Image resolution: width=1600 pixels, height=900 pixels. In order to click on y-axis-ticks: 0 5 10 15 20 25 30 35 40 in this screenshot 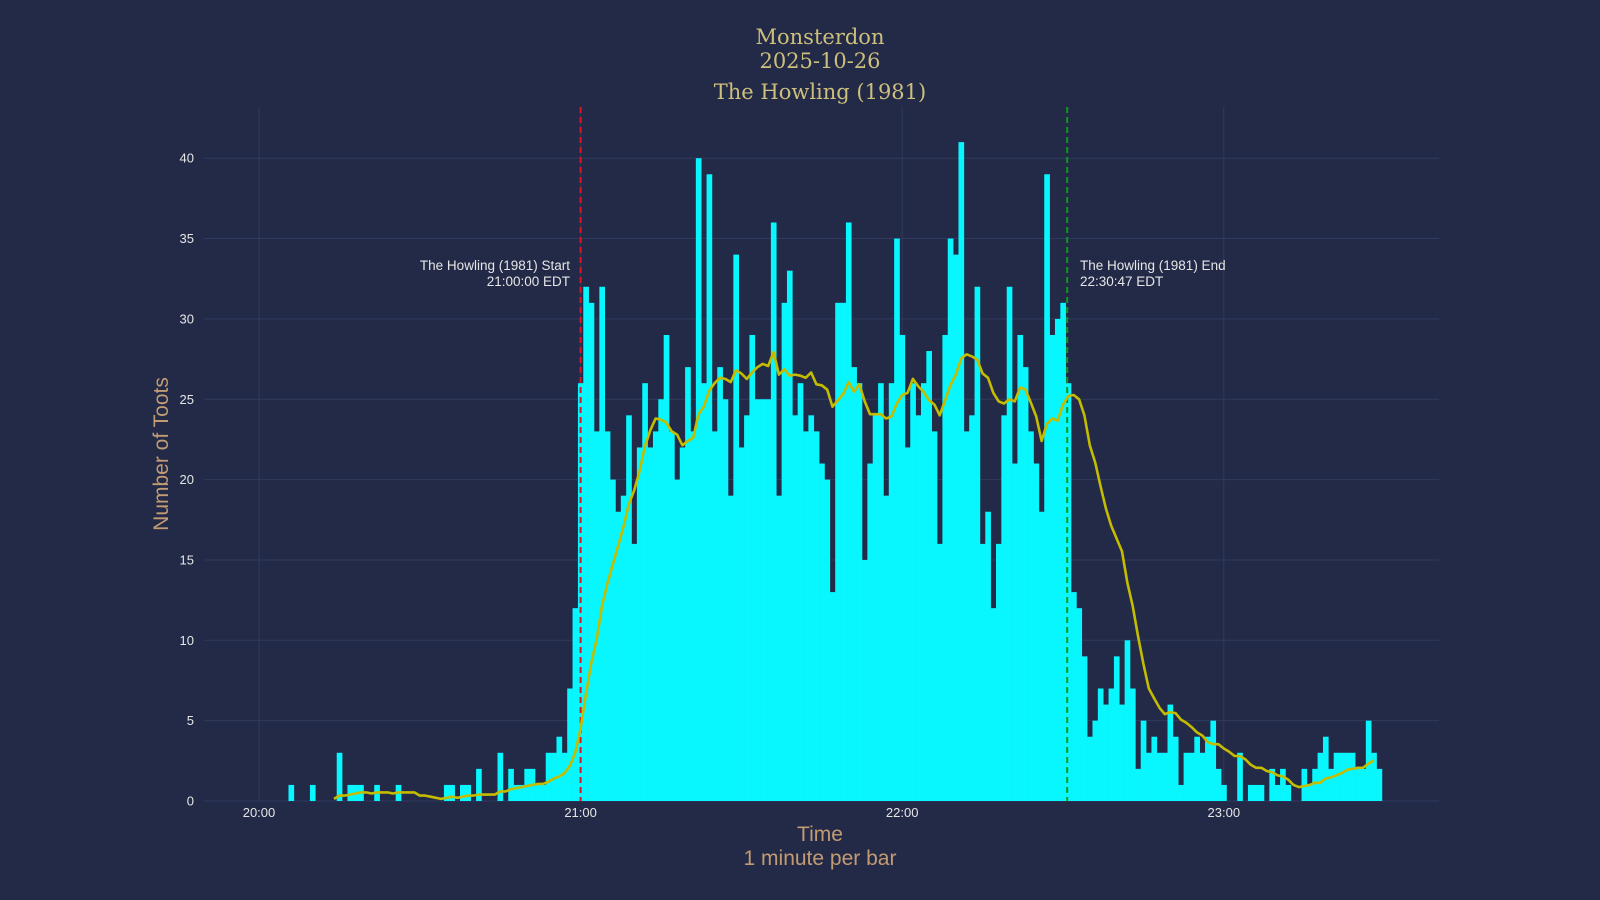, I will do `click(187, 480)`.